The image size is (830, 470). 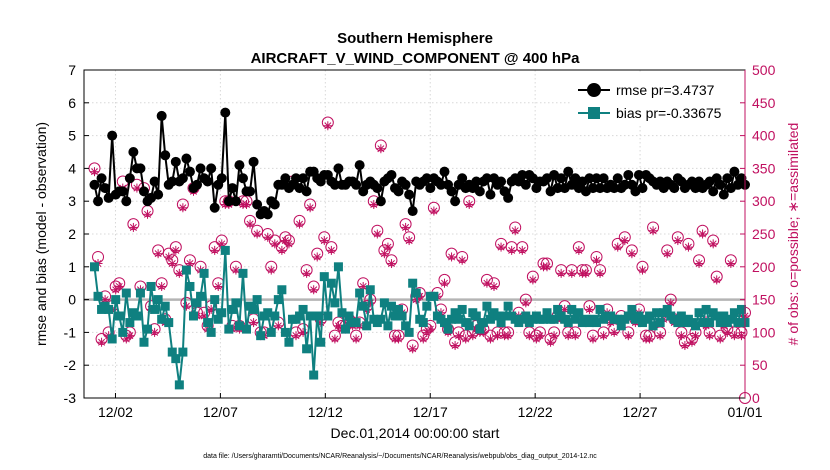 What do you see at coordinates (72, 201) in the screenshot?
I see `y-left-tick-label: 3` at bounding box center [72, 201].